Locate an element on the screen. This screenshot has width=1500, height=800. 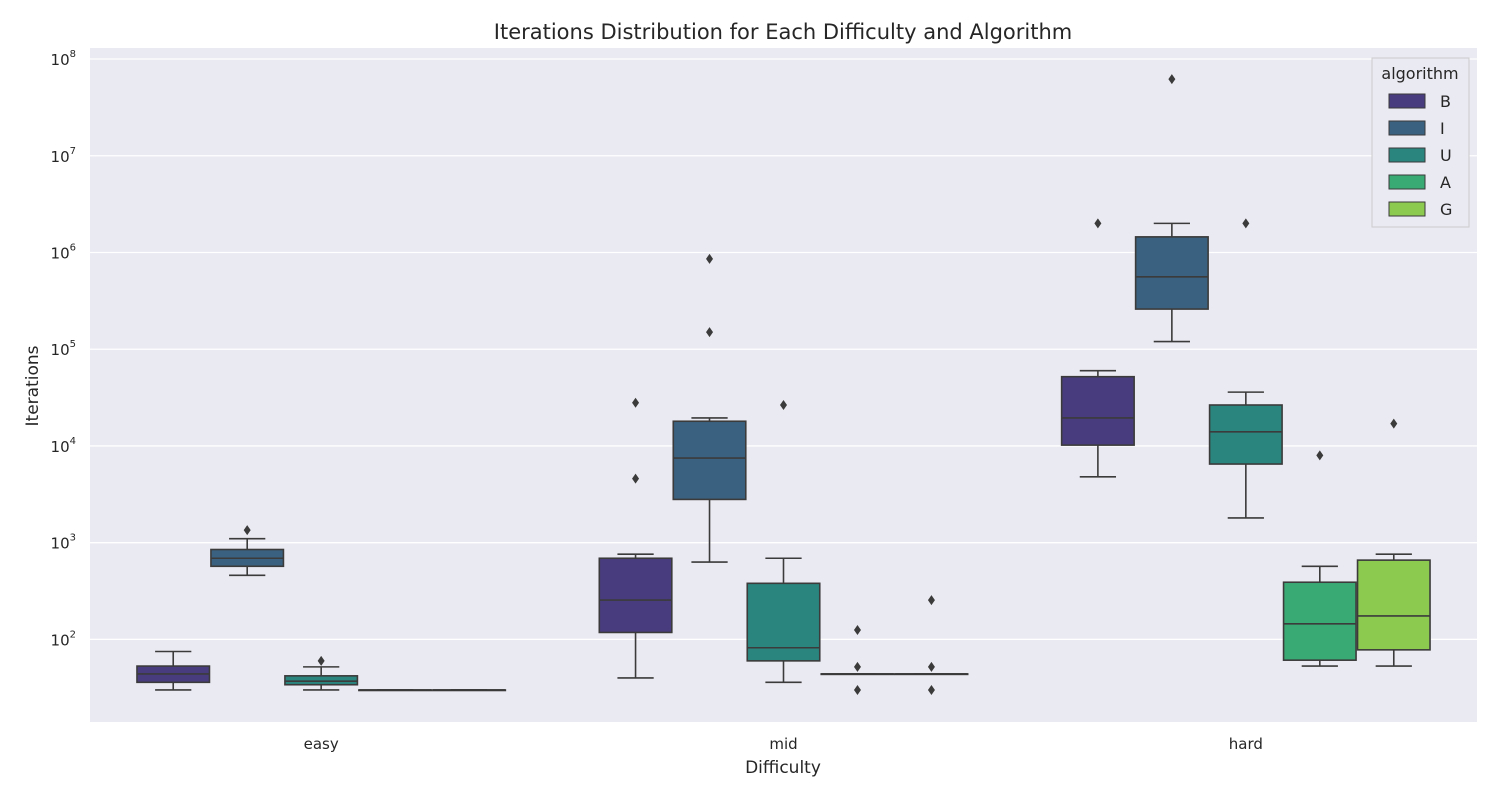
box-A-easy is located at coordinates (395, 690).